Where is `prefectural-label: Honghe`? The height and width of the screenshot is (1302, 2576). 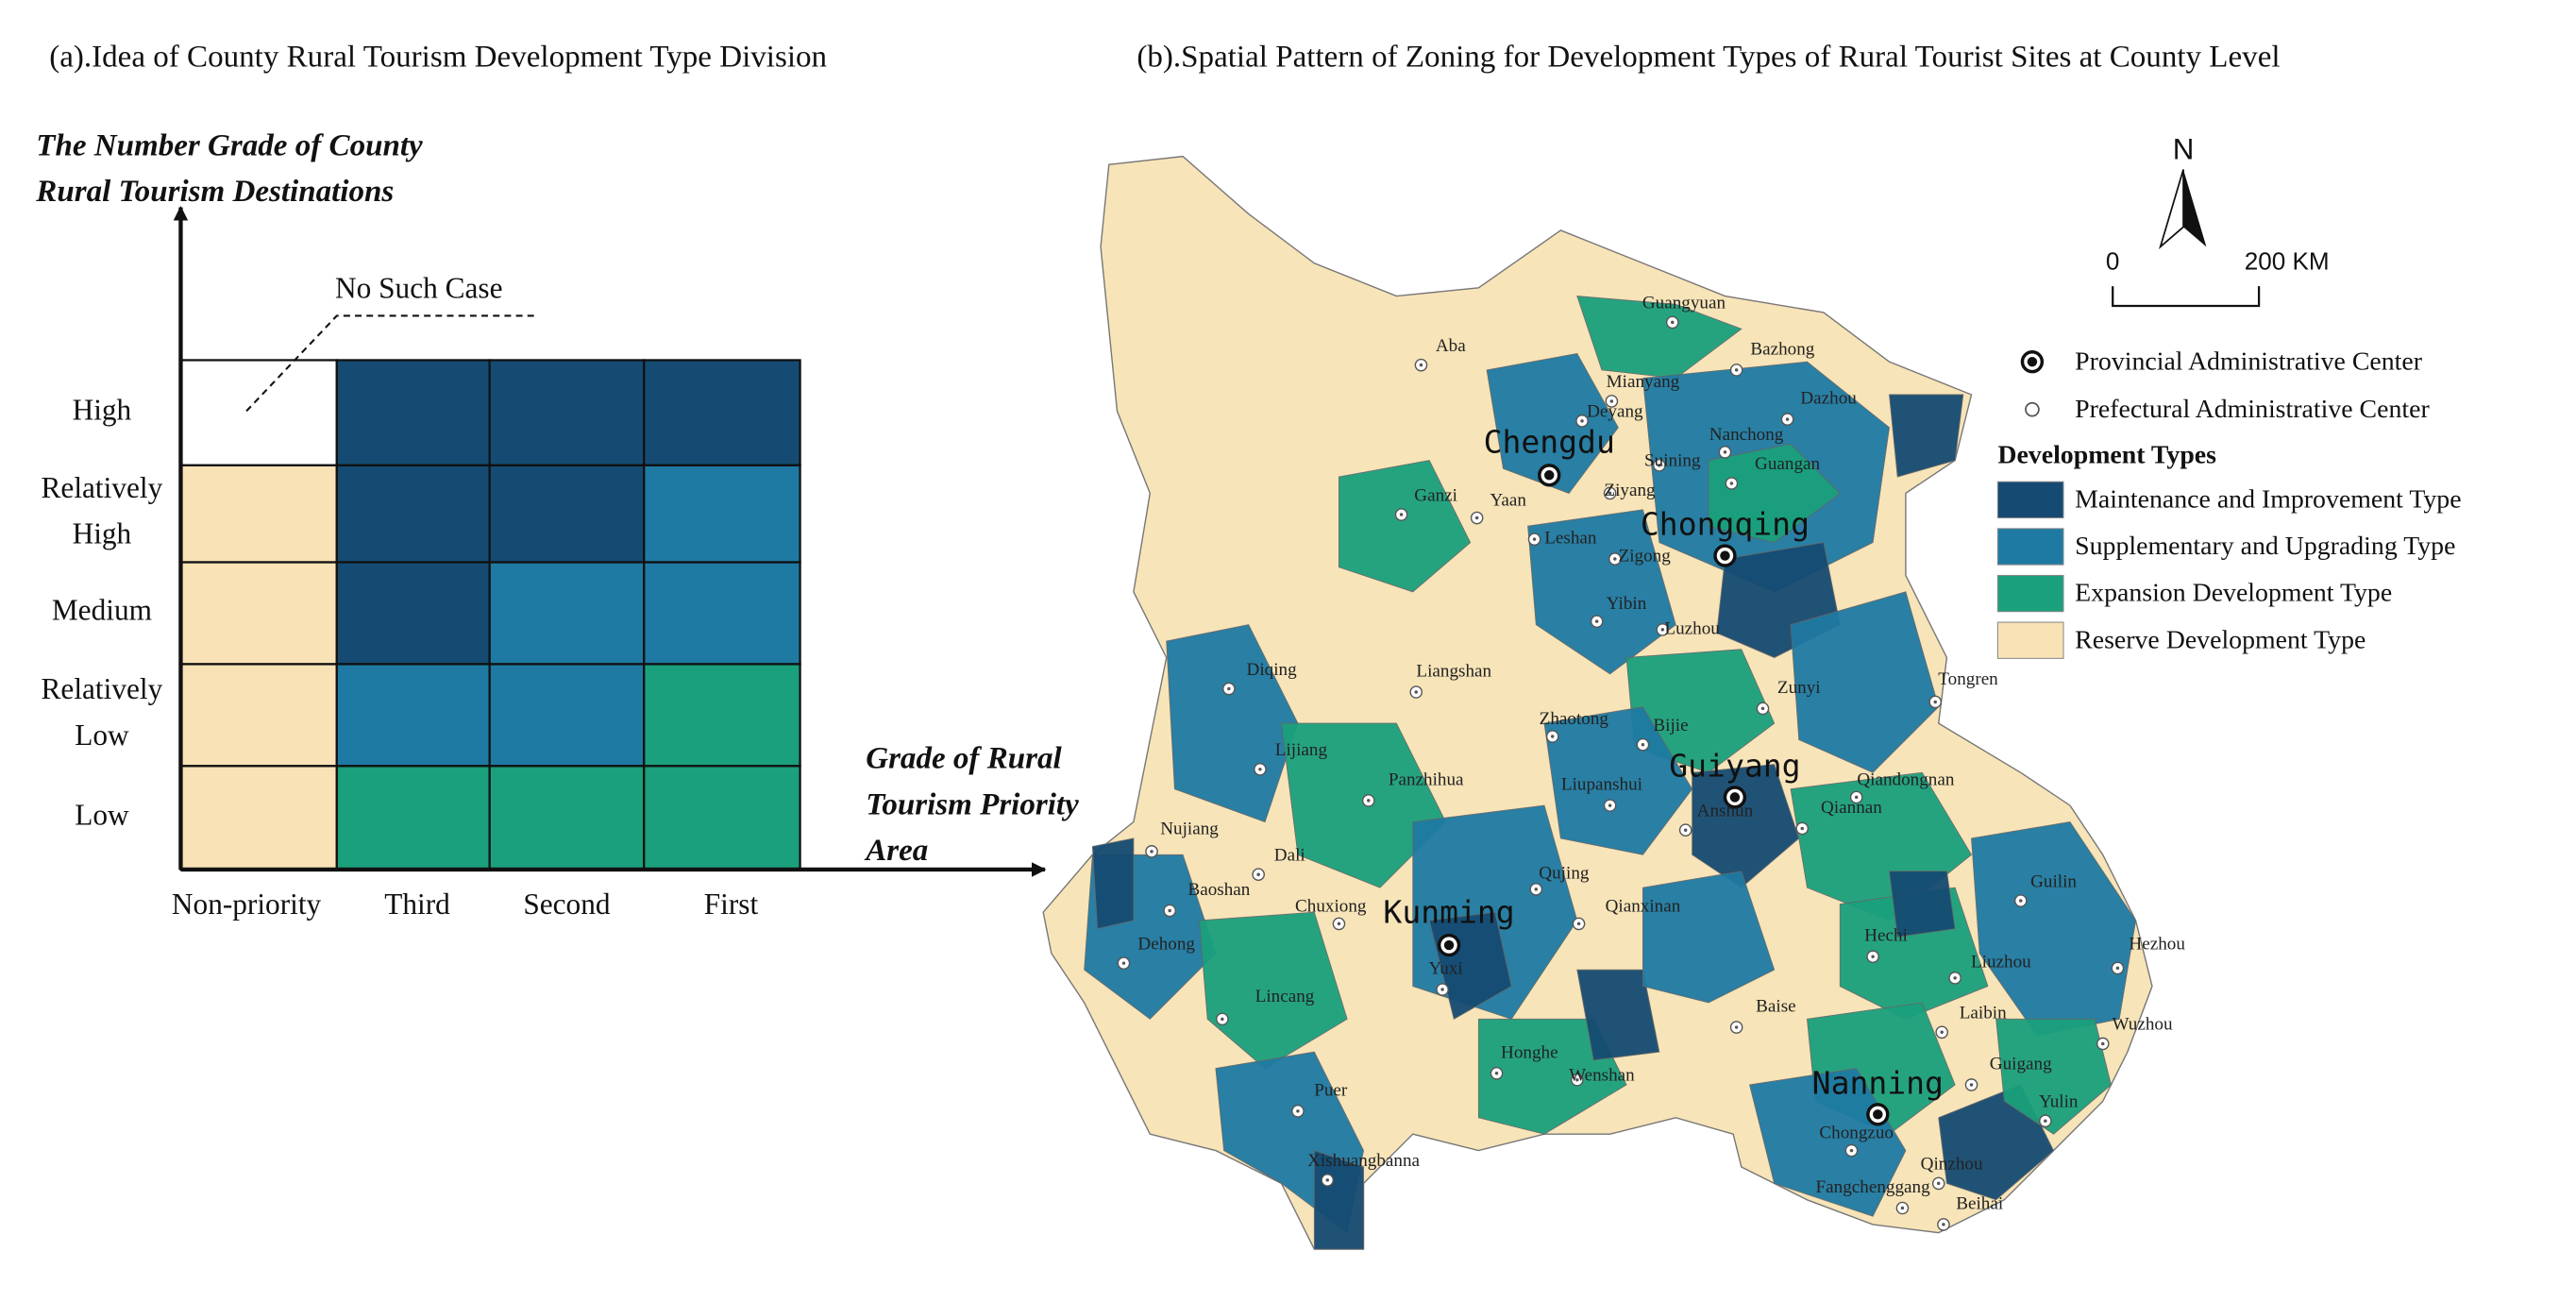
prefectural-label: Honghe is located at coordinates (1529, 1052).